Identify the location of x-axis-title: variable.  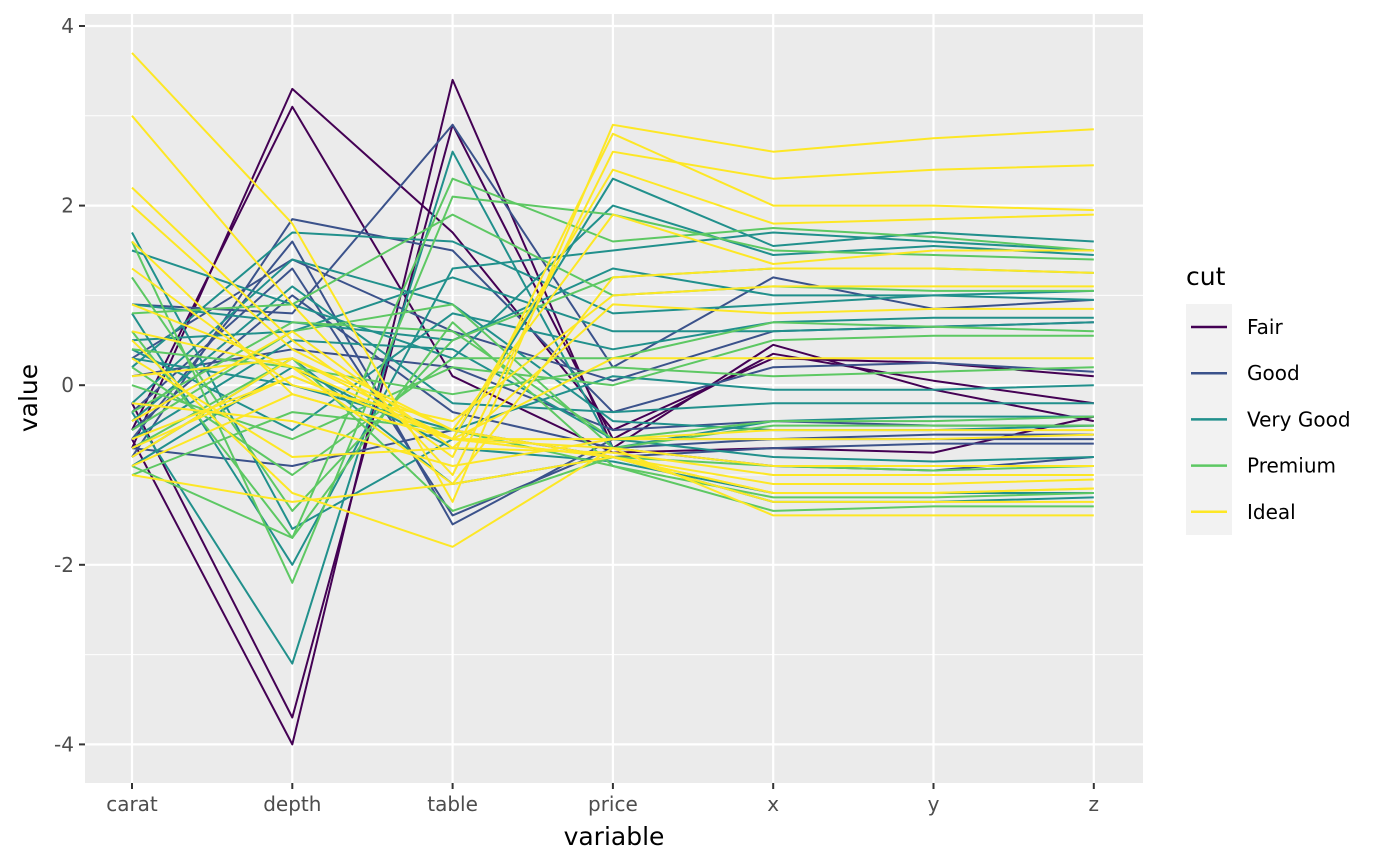
(614, 836).